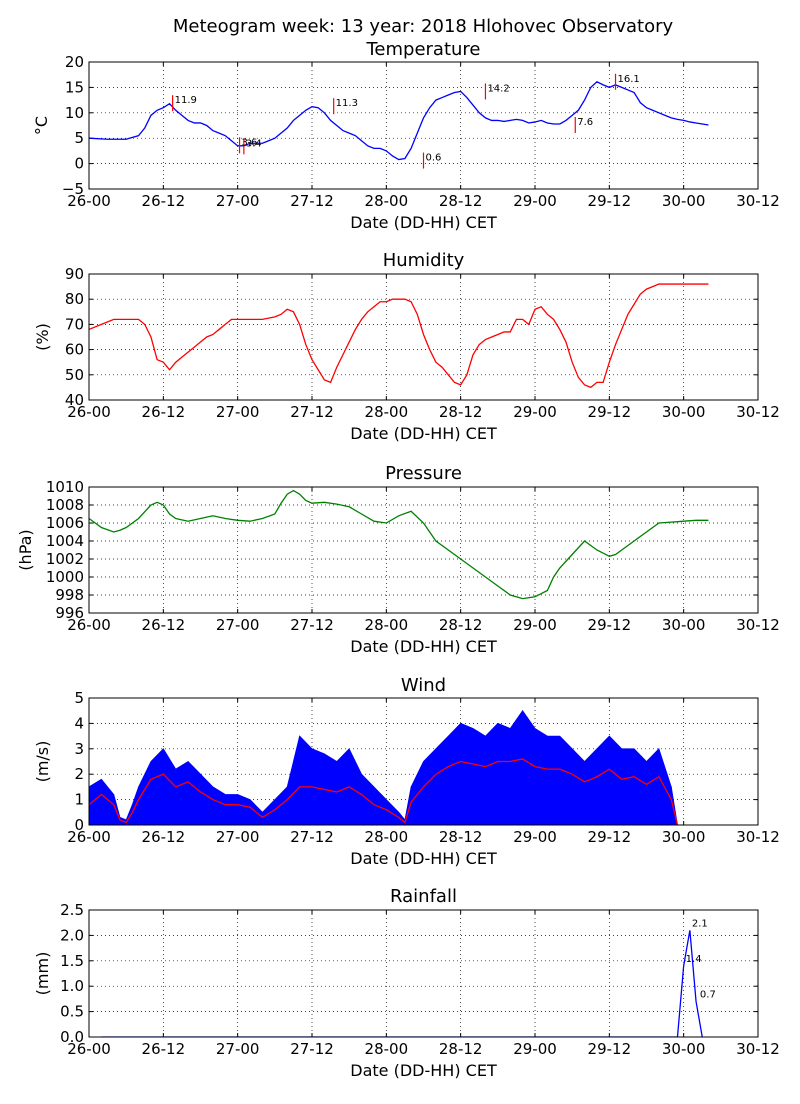 The height and width of the screenshot is (1104, 800). Describe the element at coordinates (424, 260) in the screenshot. I see `chart-title: Humidity` at that location.